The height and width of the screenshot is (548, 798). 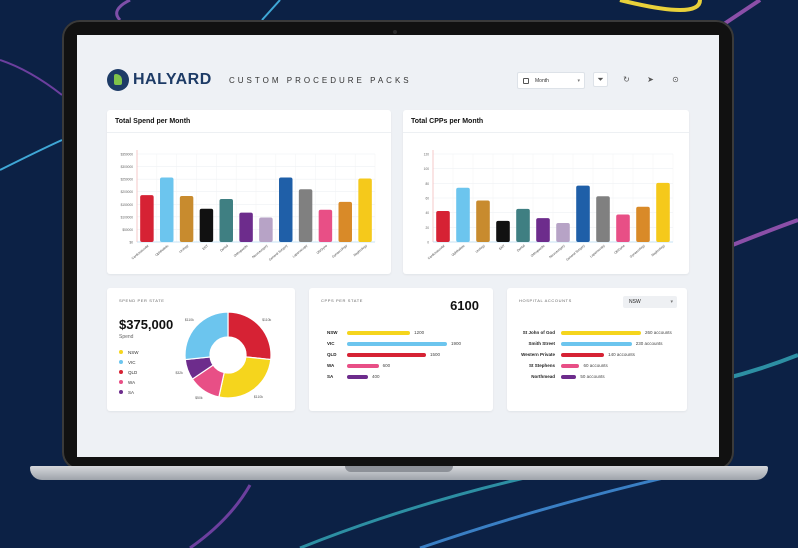 What do you see at coordinates (434, 354) in the screenshot?
I see `bar-value: 1500` at bounding box center [434, 354].